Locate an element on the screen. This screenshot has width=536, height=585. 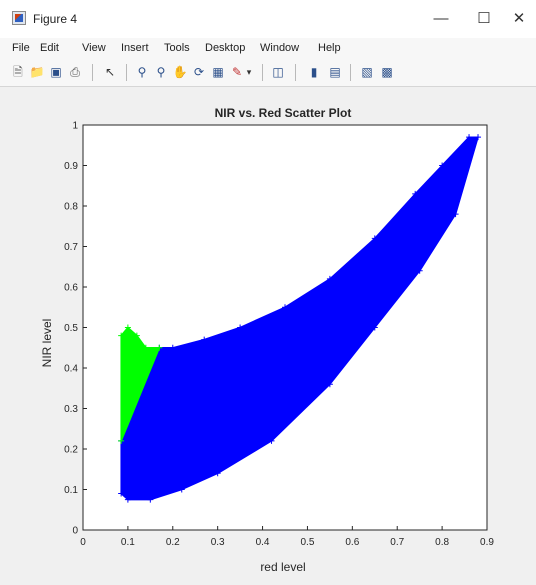
legend-icon: ▤ is located at coordinates (335, 72).